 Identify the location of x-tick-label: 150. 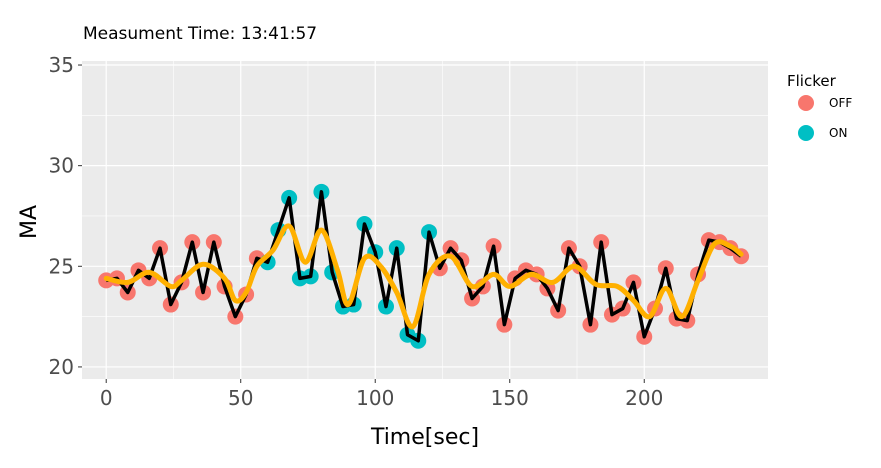
(510, 398).